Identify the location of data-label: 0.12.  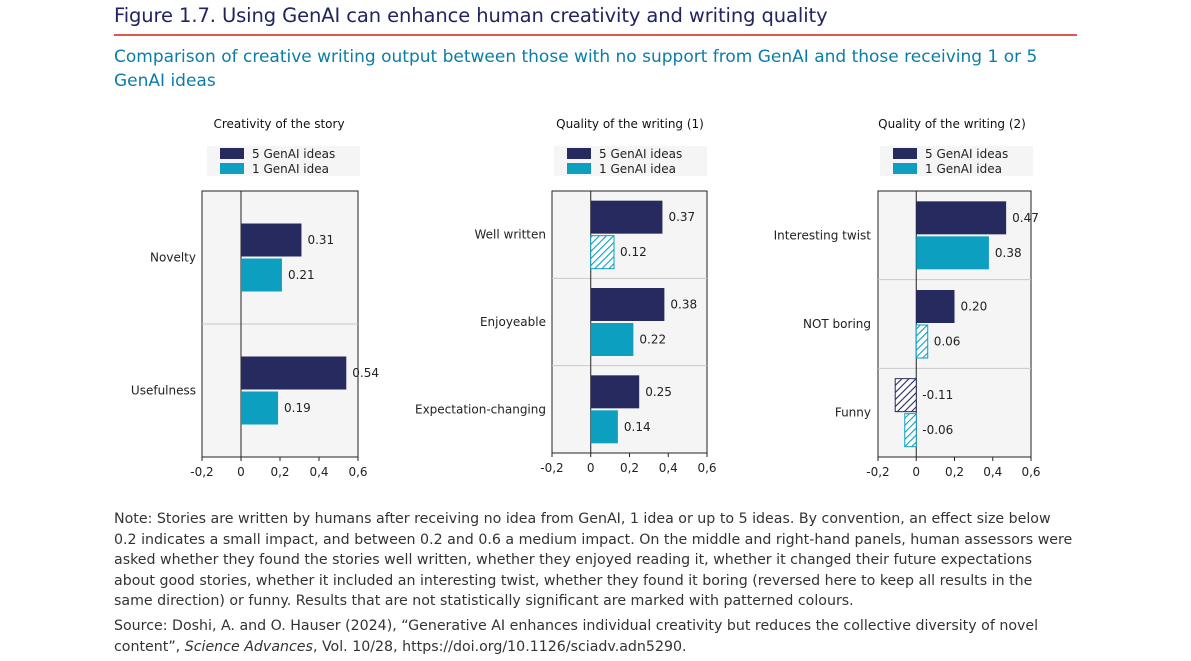
(633, 252).